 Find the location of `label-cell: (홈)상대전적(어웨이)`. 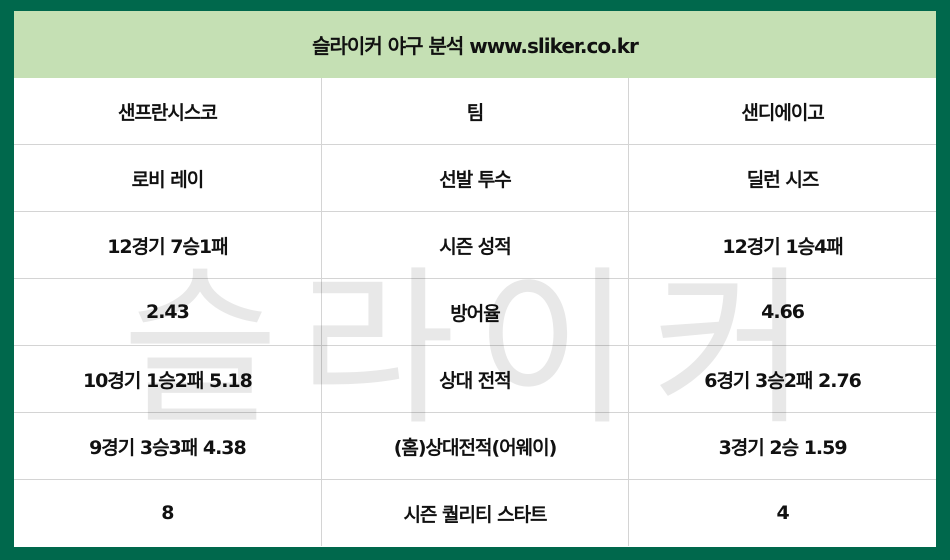

label-cell: (홈)상대전적(어웨이) is located at coordinates (475, 446).